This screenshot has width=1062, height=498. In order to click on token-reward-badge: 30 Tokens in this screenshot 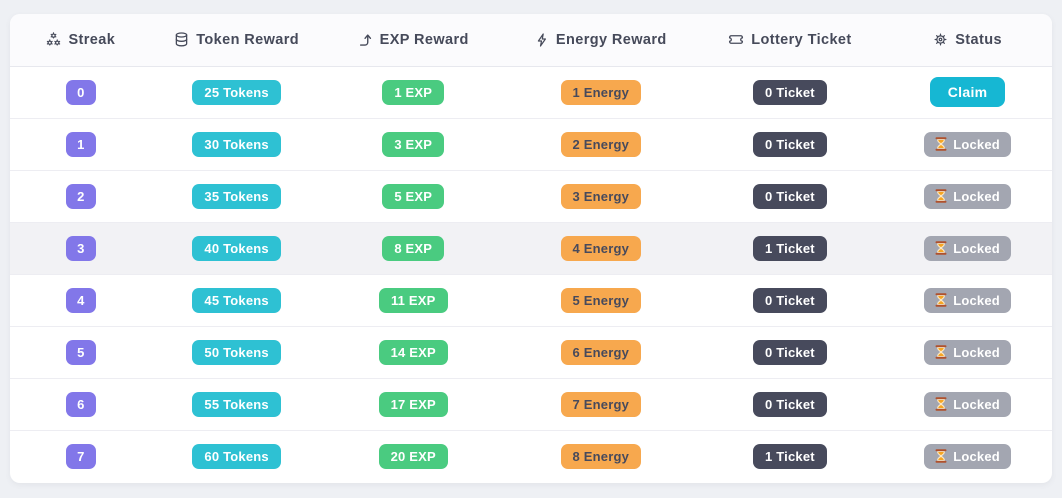, I will do `click(236, 144)`.